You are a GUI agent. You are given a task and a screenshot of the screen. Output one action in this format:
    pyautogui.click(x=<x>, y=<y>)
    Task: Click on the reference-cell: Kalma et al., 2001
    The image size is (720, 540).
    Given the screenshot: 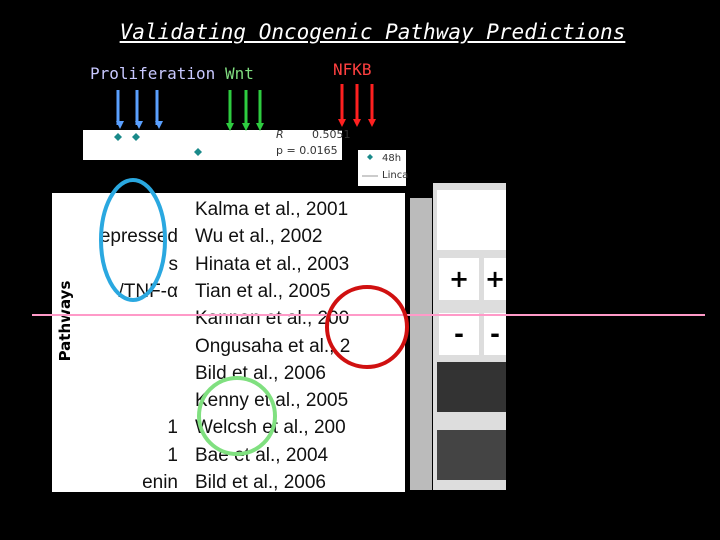 What is the action you would take?
    pyautogui.click(x=272, y=209)
    